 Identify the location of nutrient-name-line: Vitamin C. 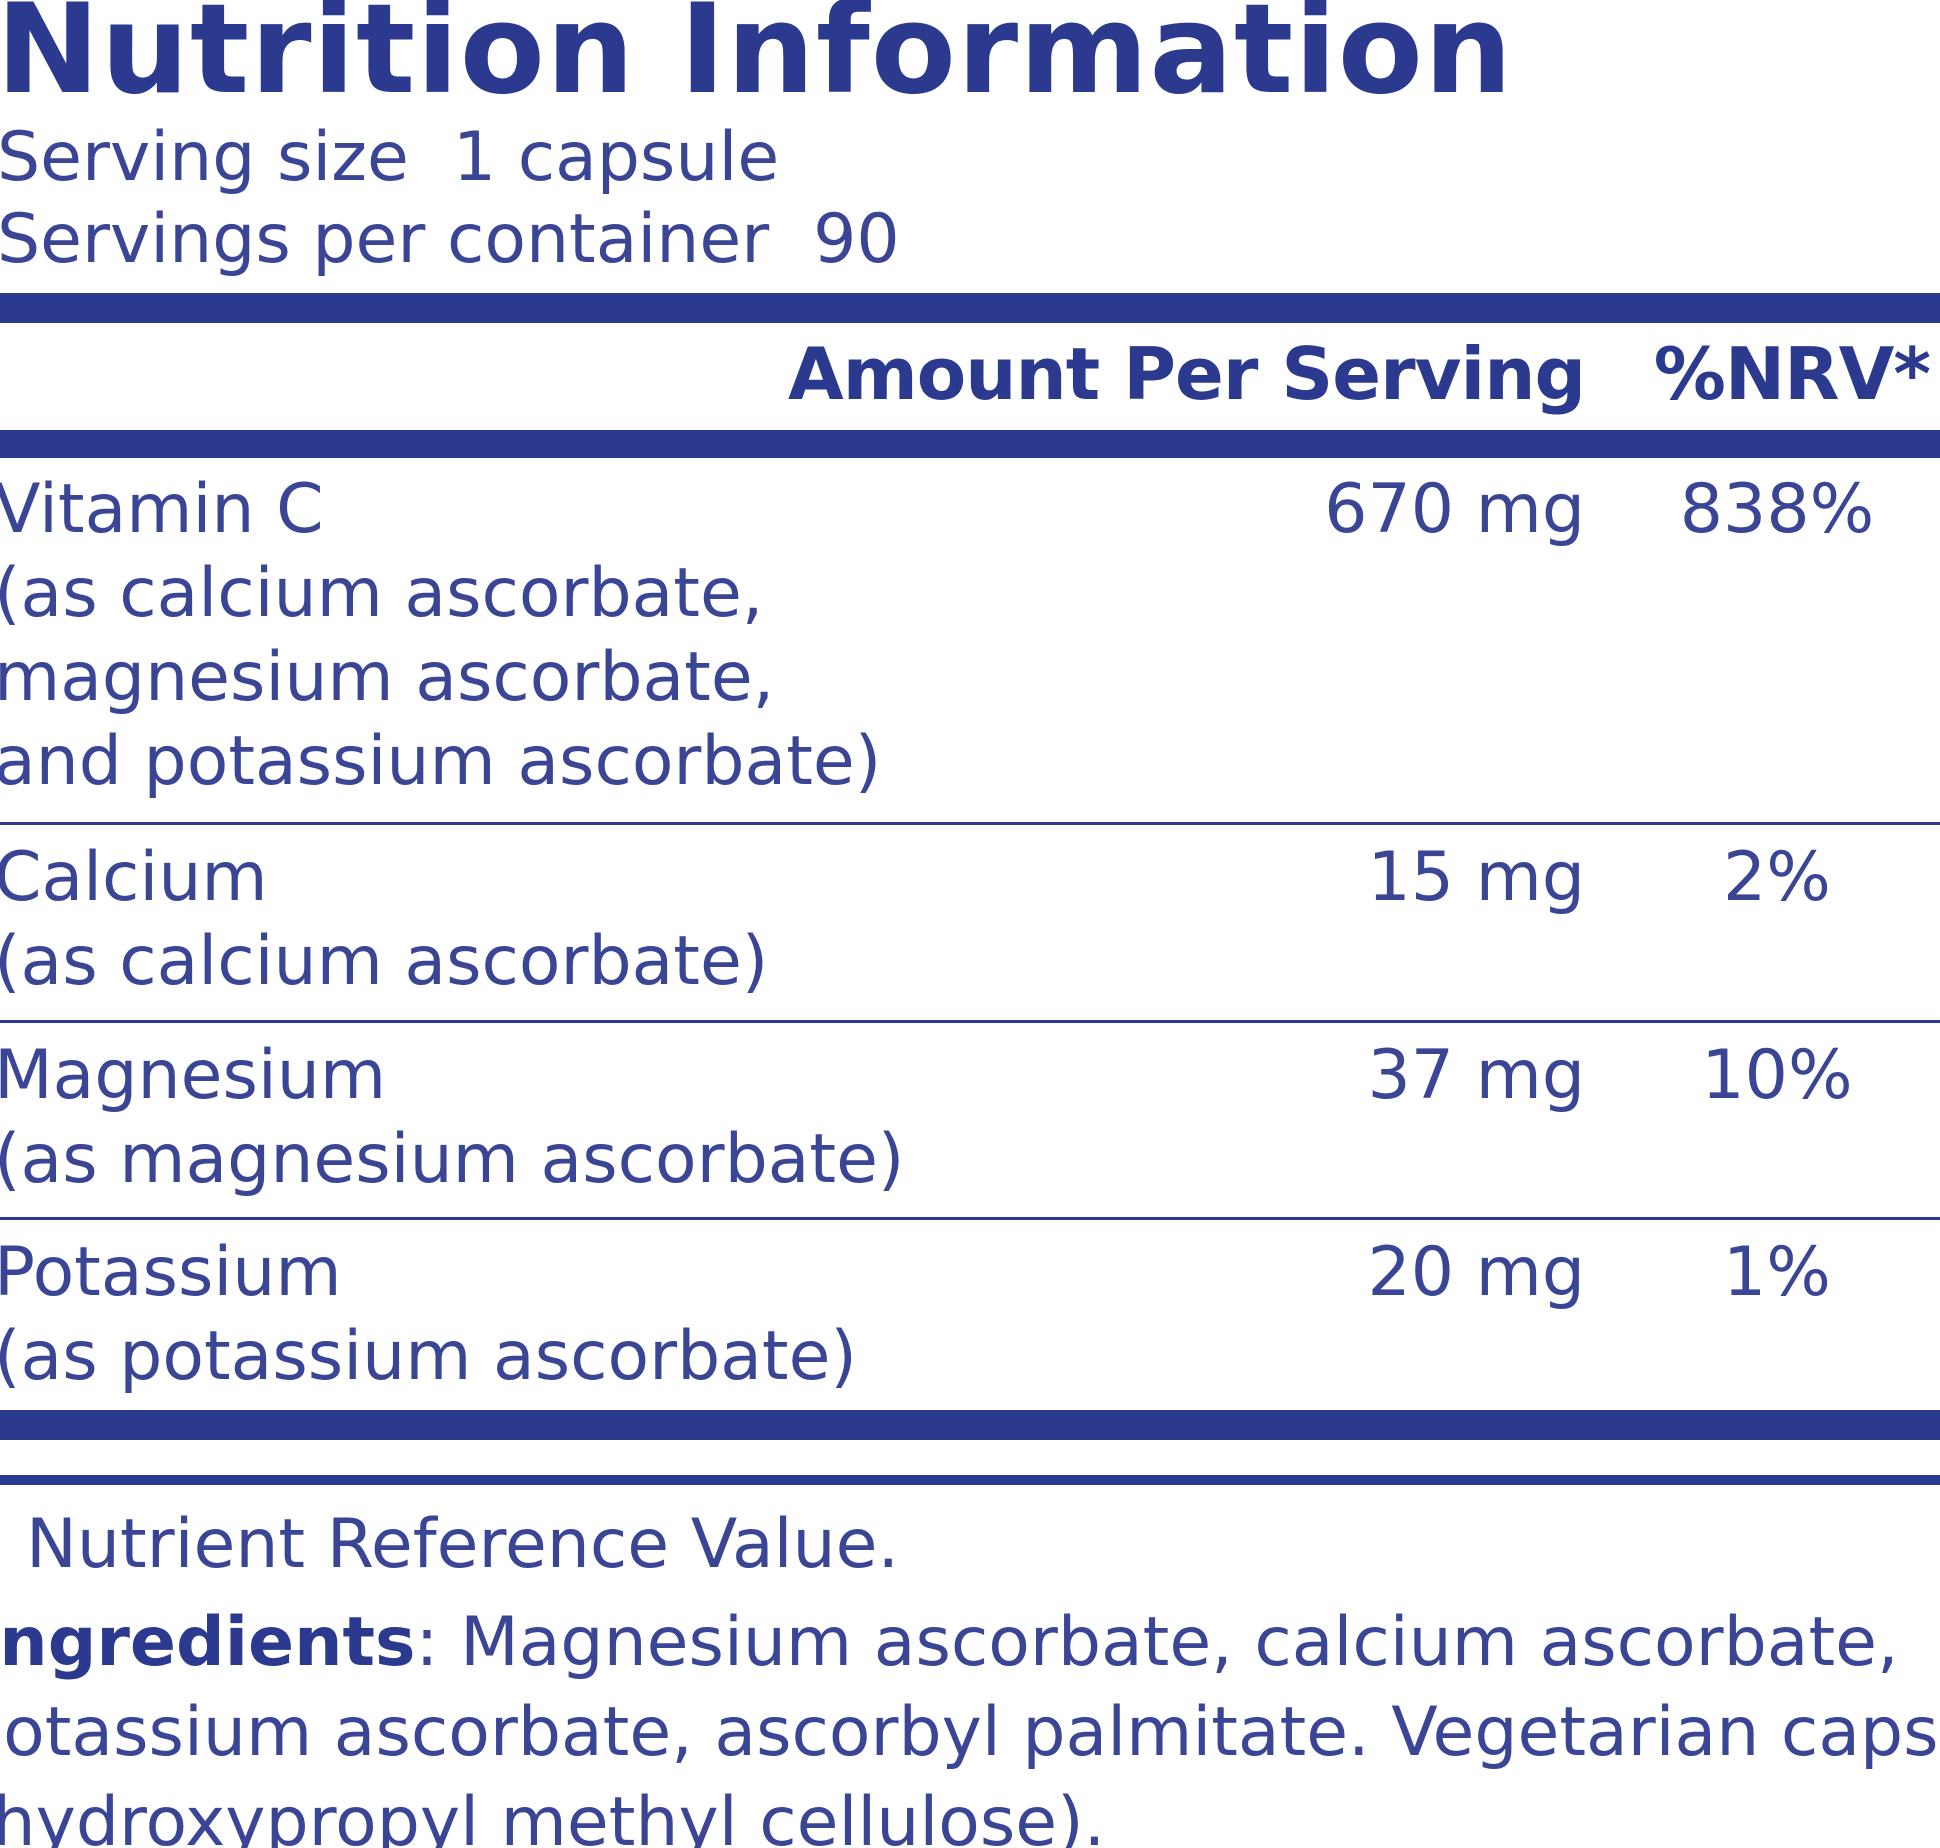
(162, 509).